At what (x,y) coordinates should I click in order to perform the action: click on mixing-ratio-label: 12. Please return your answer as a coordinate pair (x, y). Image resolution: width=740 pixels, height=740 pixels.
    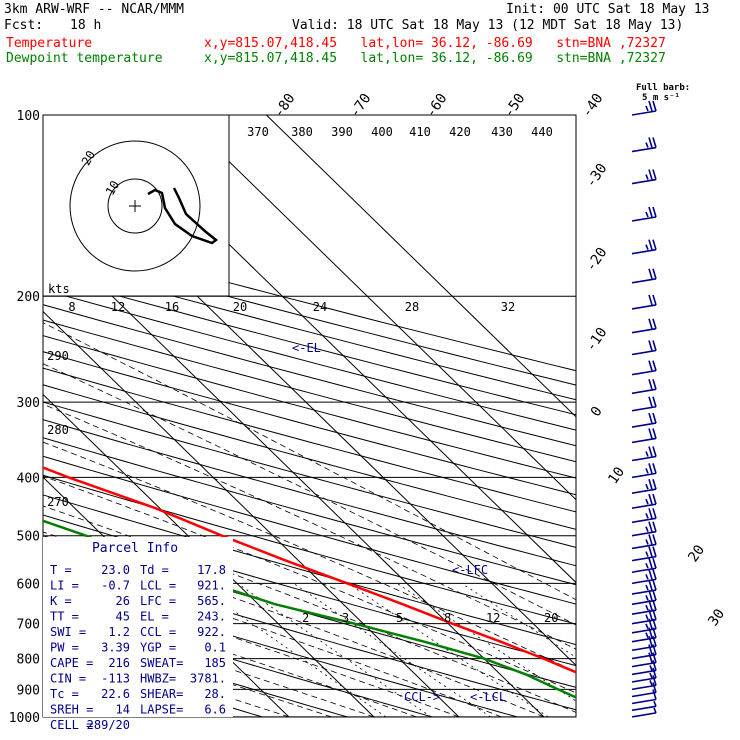
    Looking at the image, I should click on (493, 618).